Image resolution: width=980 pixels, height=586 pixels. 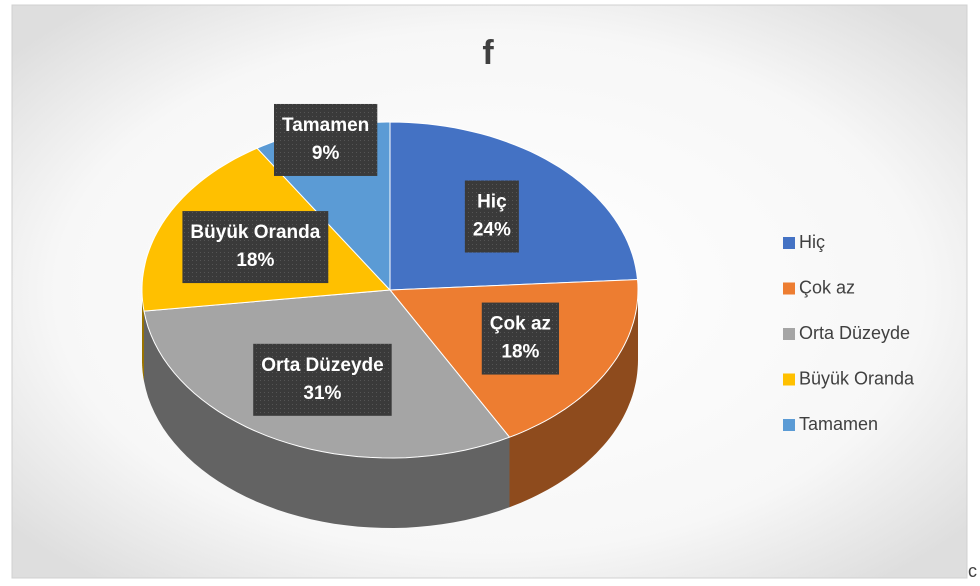 What do you see at coordinates (520, 324) in the screenshot?
I see `label-category: Çok az` at bounding box center [520, 324].